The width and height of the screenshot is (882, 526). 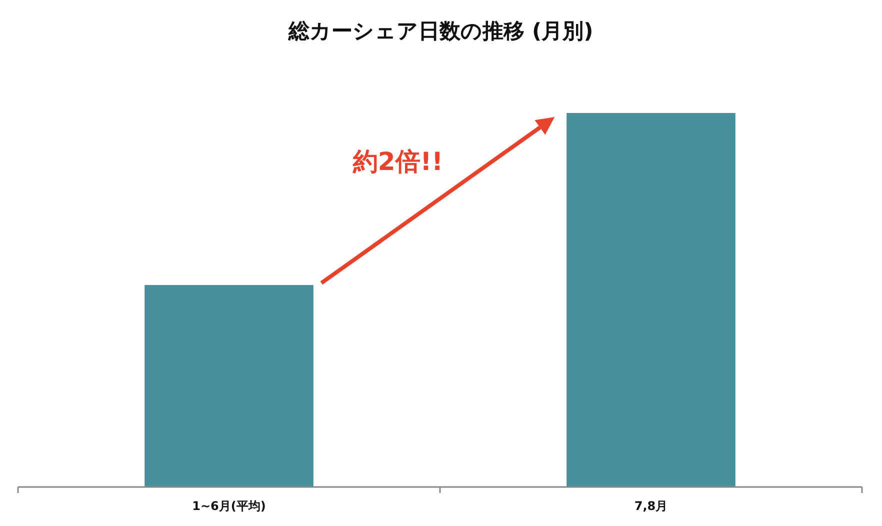 I want to click on x-tick-label: 1~6月(平均), so click(x=229, y=506).